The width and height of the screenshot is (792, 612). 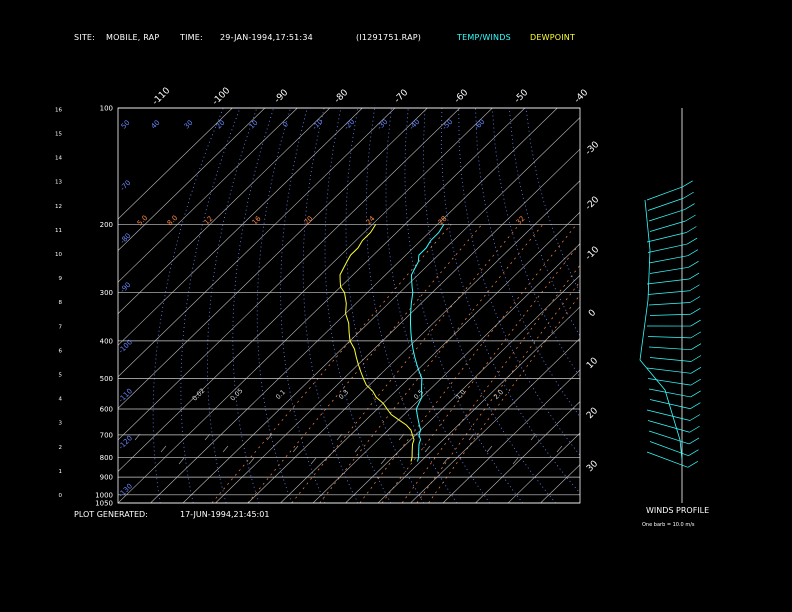 What do you see at coordinates (593, 254) in the screenshot?
I see `isotherm-right-label: -10` at bounding box center [593, 254].